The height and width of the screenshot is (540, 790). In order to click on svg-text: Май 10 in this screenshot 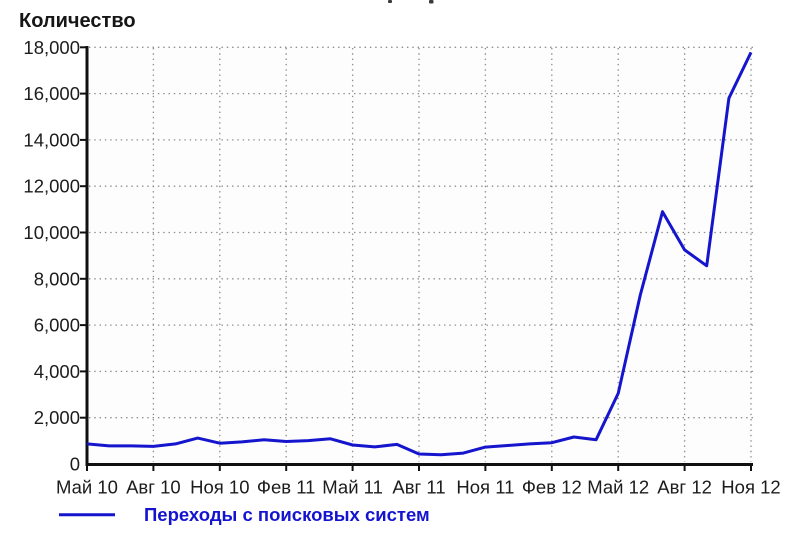, I will do `click(87, 487)`.